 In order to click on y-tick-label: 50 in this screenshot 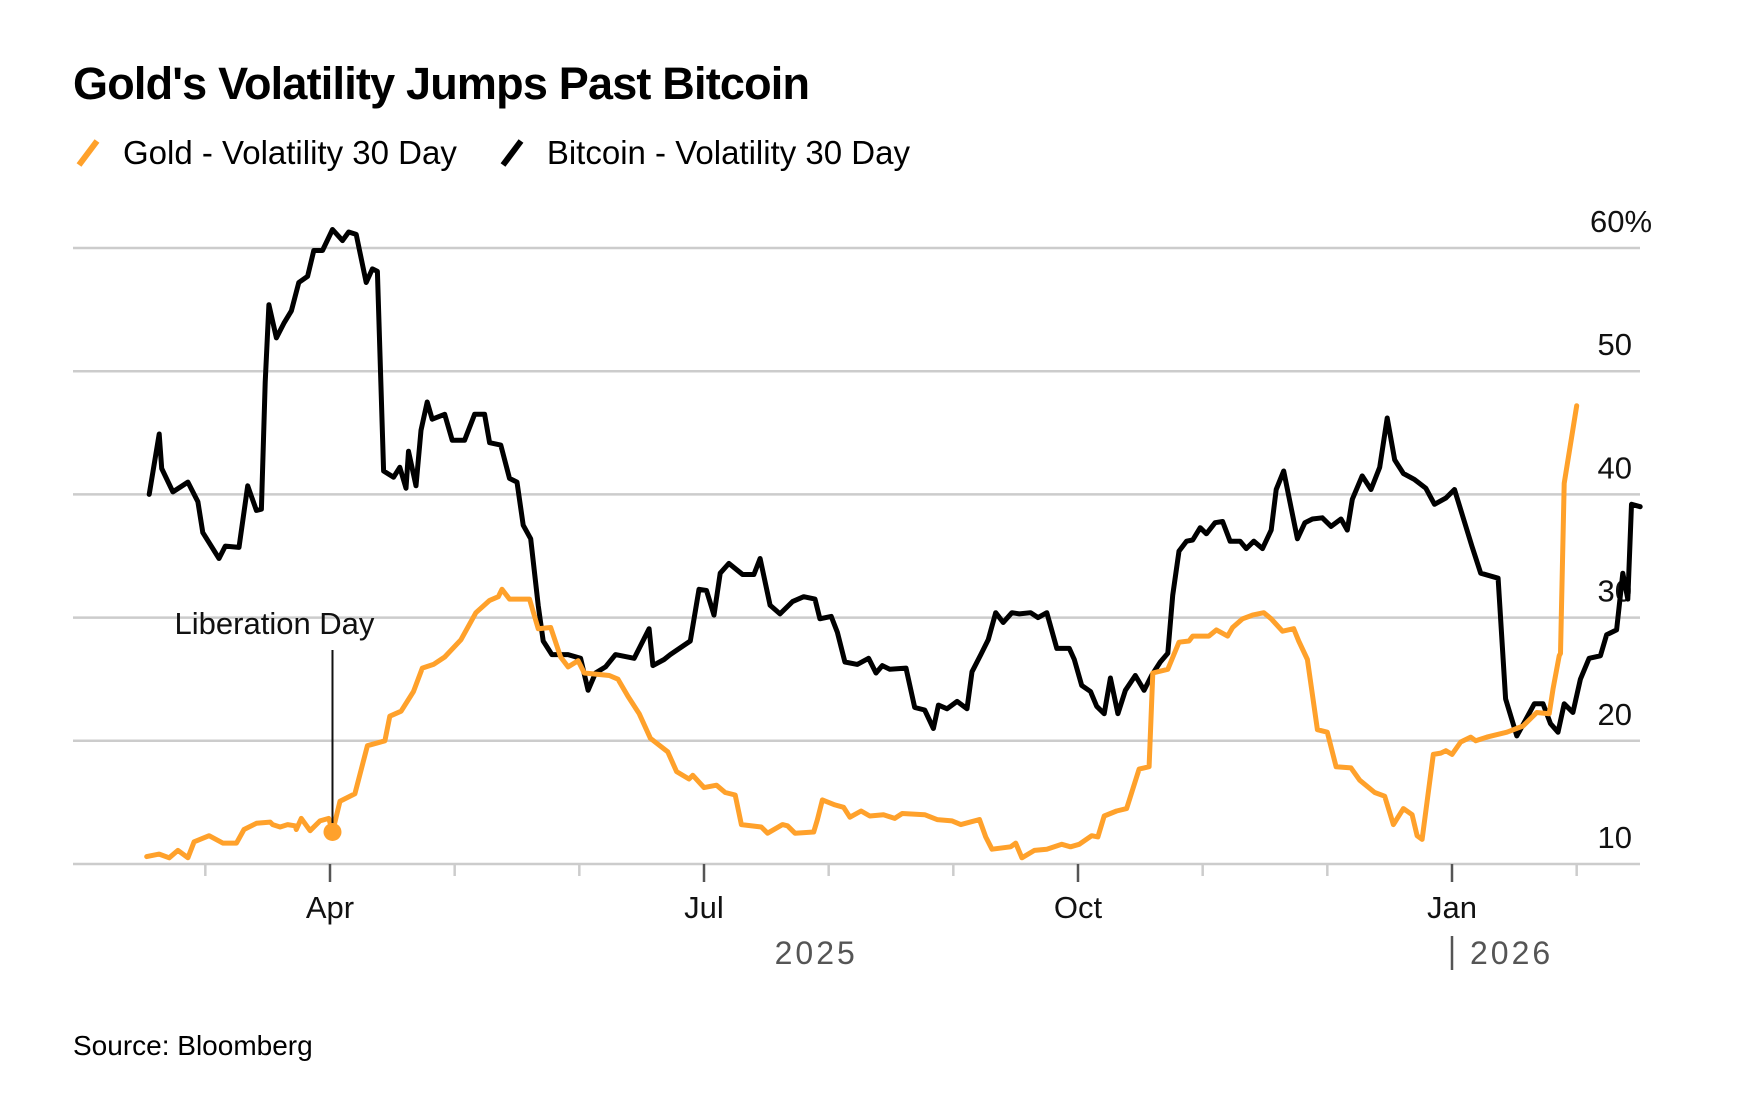, I will do `click(1615, 344)`.